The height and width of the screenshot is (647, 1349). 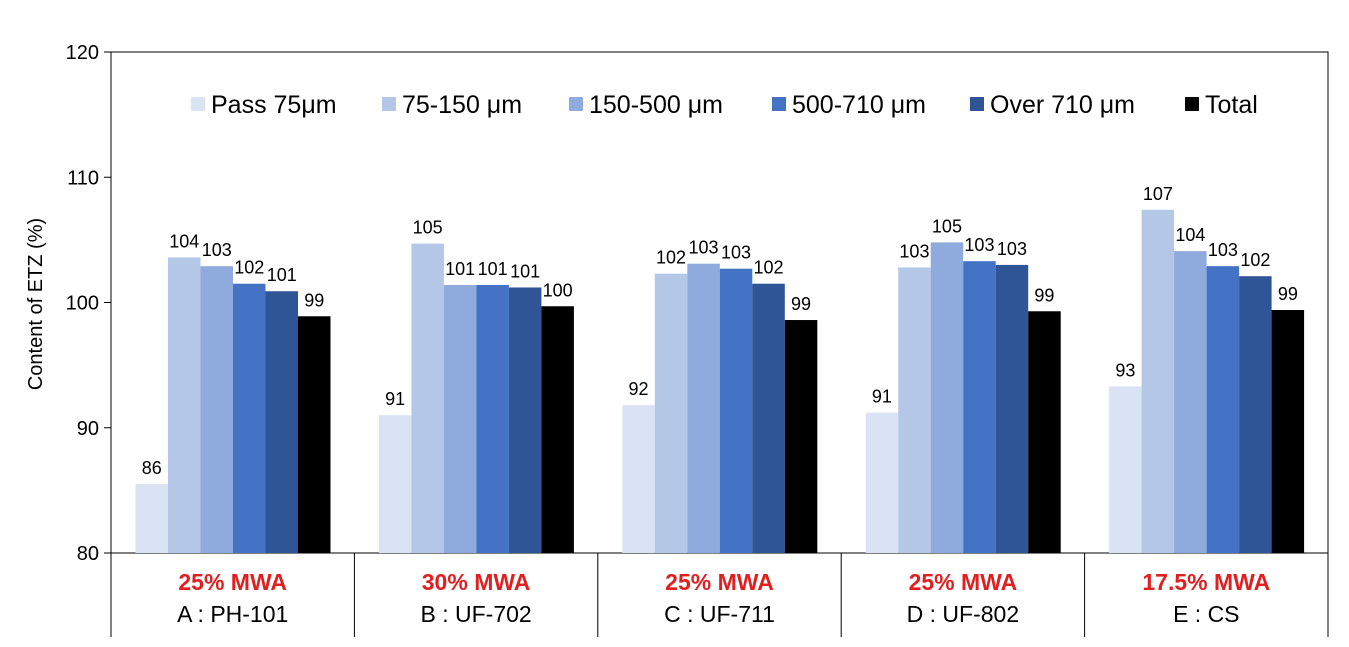 I want to click on category-label-sample: A : PH-101, so click(x=232, y=614).